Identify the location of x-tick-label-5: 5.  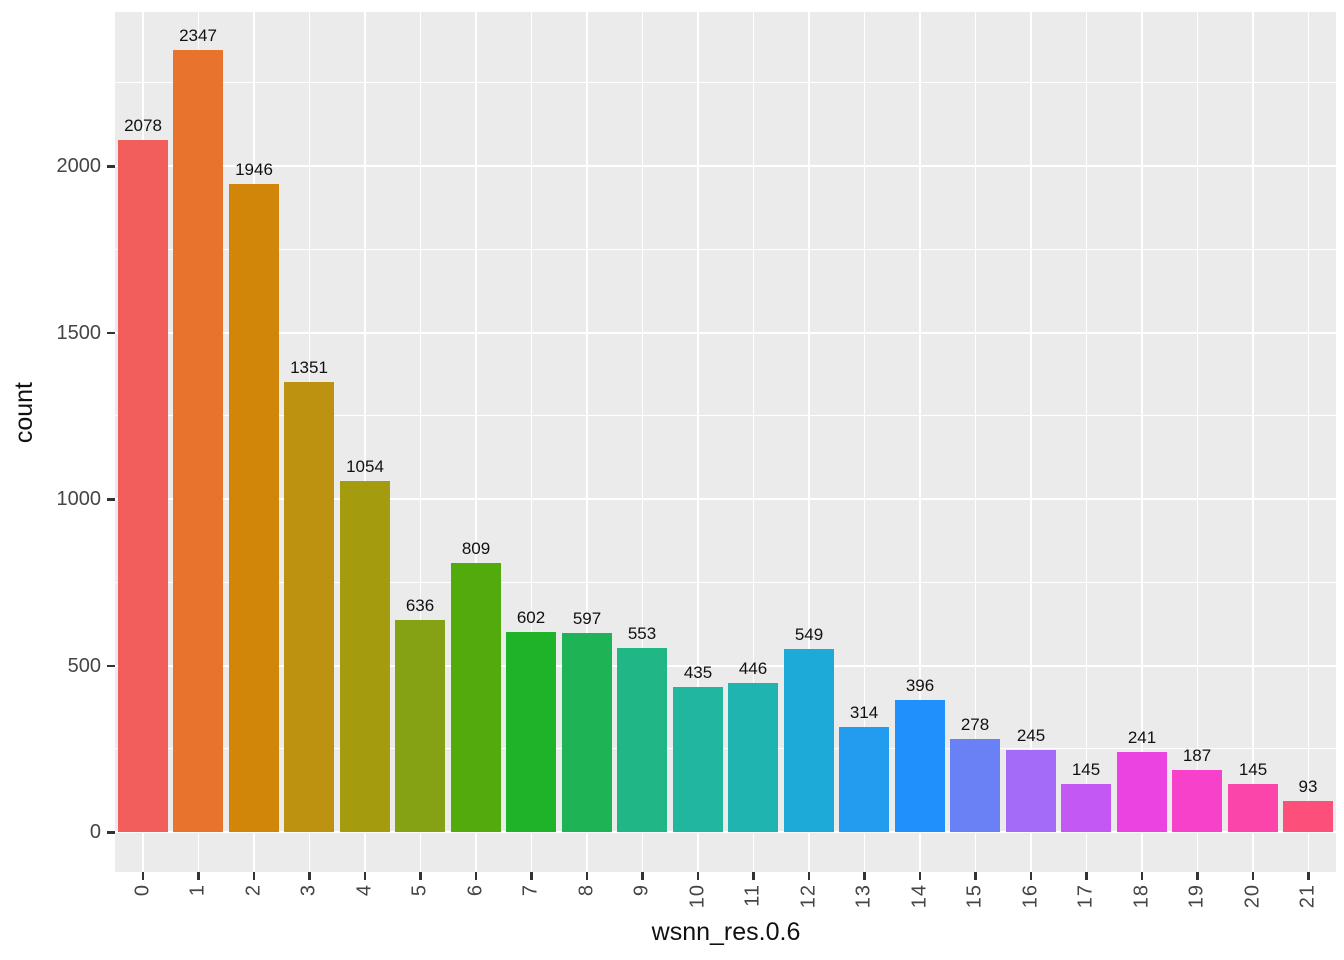
(419, 890).